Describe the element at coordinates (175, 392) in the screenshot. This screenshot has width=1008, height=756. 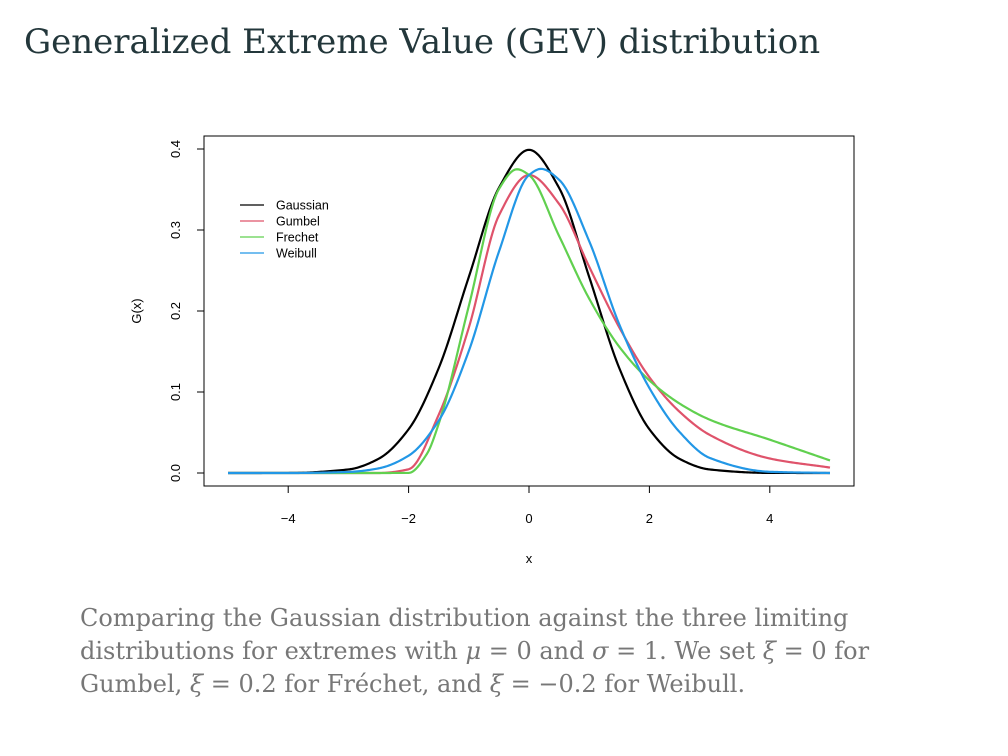
I see `y-tick-label: 0.1` at that location.